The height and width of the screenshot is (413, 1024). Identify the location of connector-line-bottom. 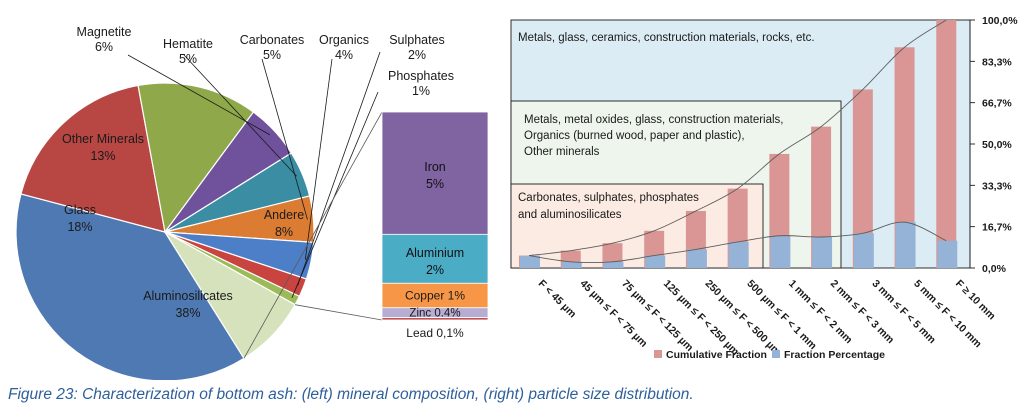
(338, 312).